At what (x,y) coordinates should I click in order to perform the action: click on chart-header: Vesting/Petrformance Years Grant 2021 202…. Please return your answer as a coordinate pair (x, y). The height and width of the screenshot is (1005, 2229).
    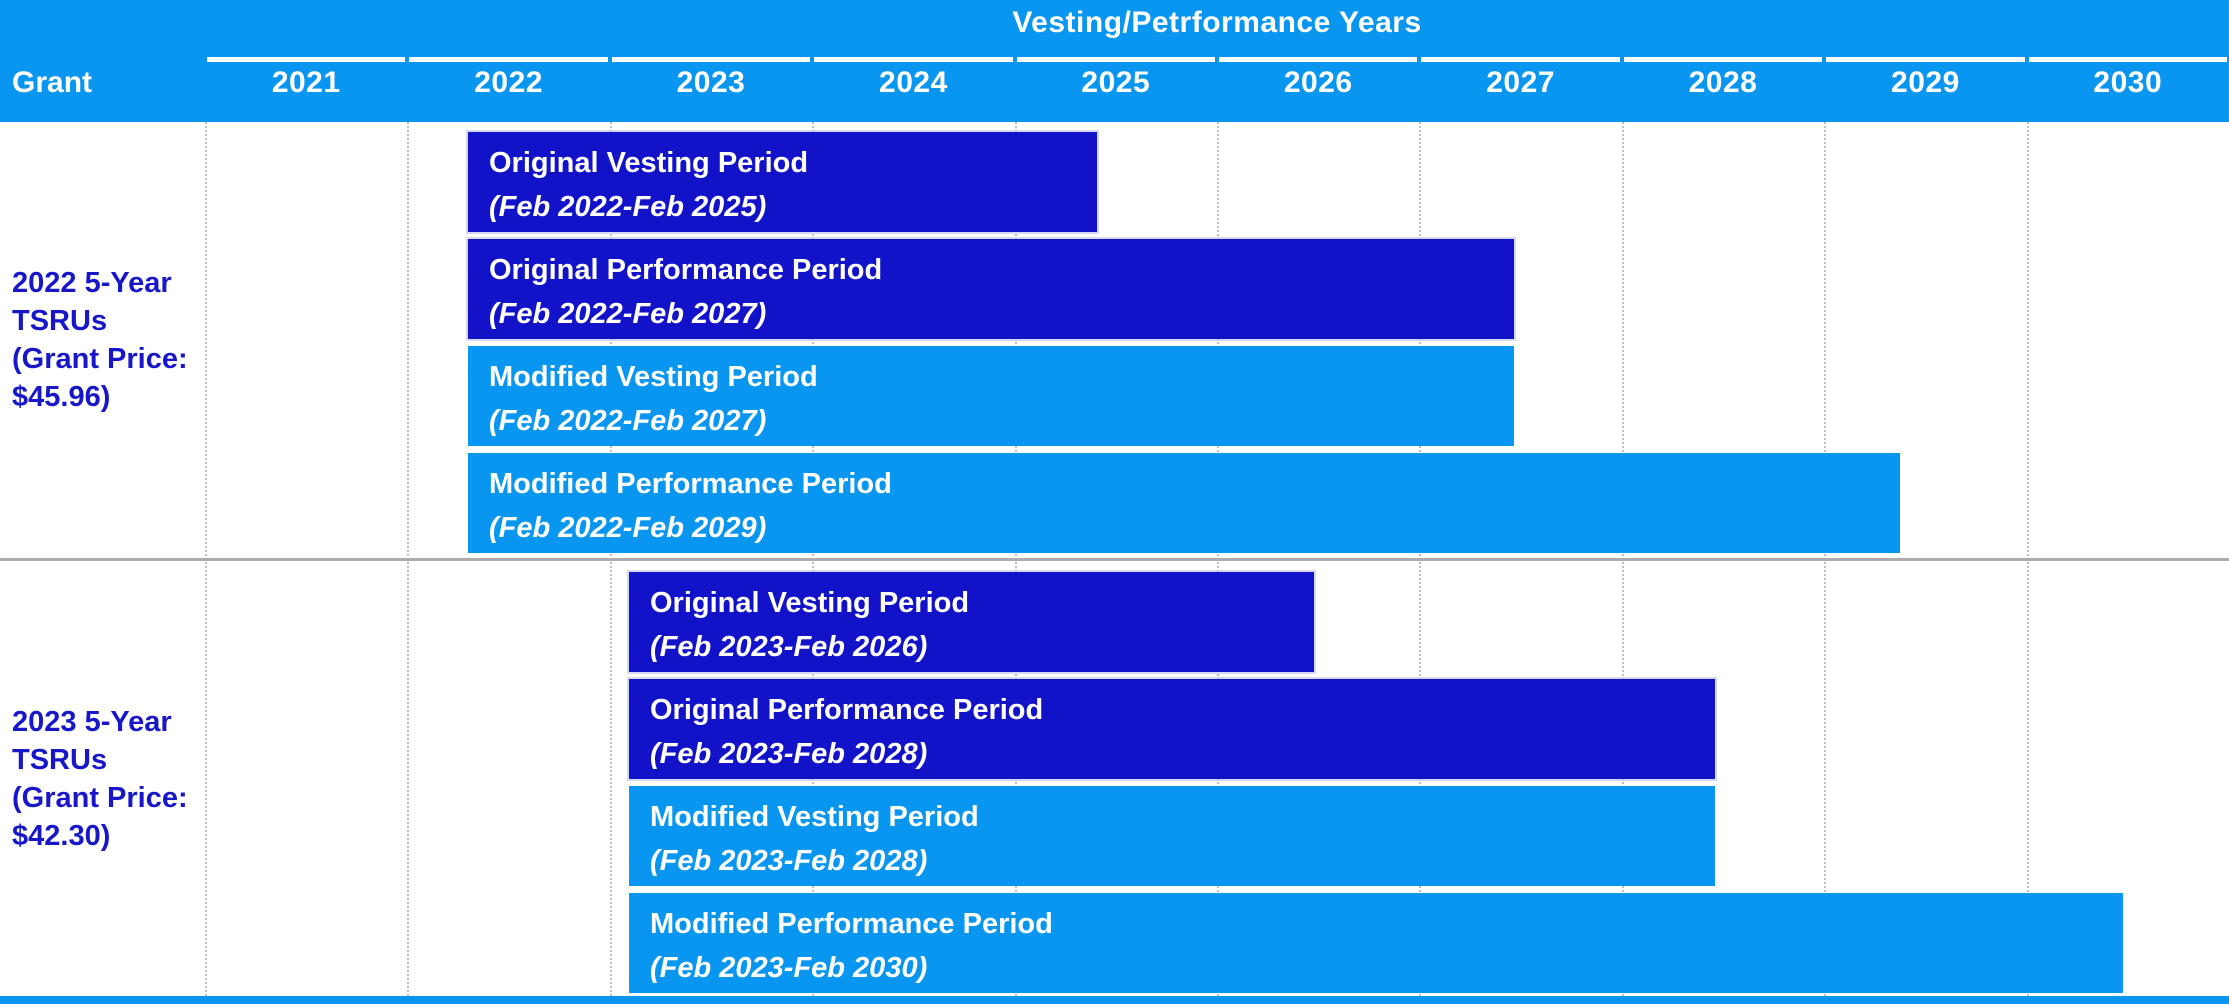
    Looking at the image, I should click on (1114, 61).